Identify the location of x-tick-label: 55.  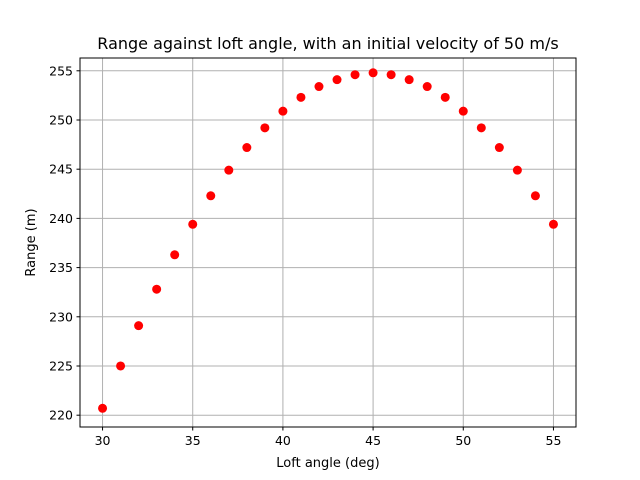
(554, 440).